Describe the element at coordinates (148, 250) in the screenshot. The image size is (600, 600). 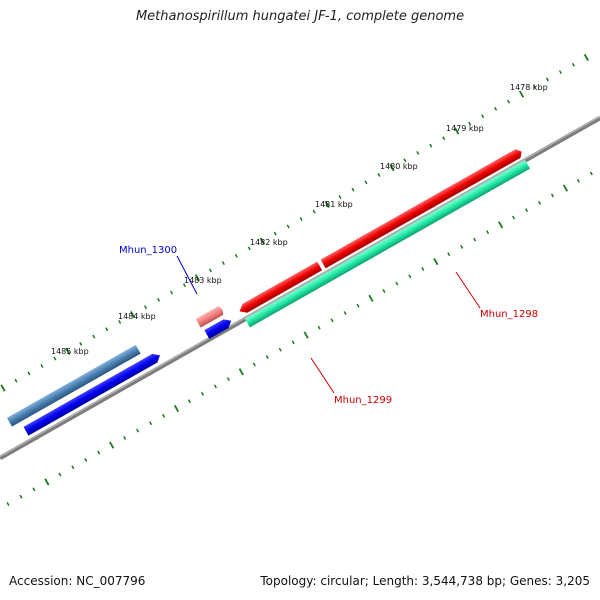
I see `gene-label-mhun-1300: Mhun_1300` at that location.